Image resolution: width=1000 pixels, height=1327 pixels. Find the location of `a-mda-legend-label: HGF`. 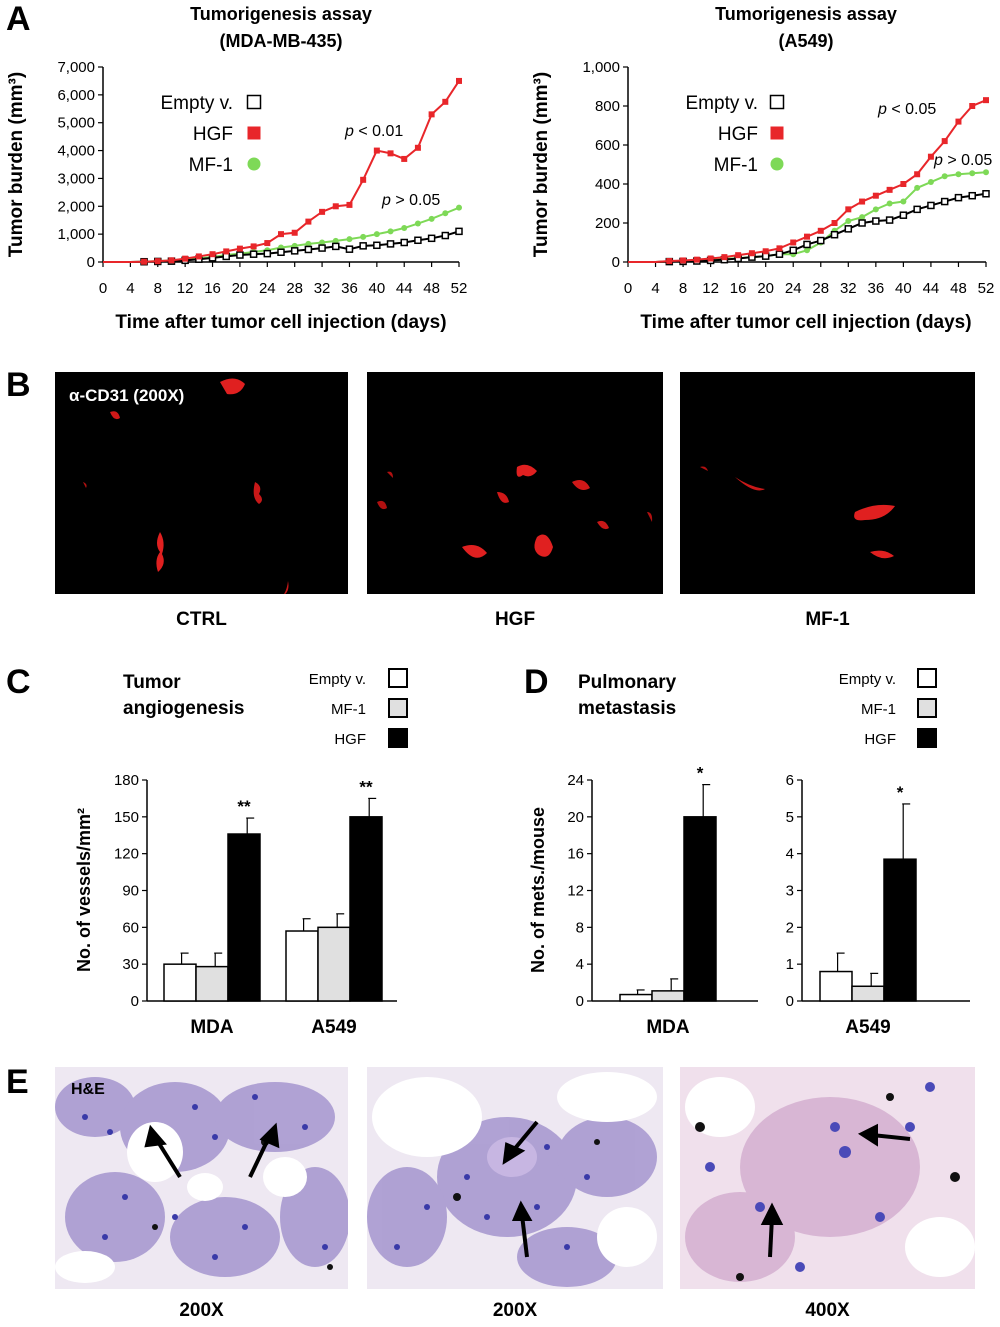

a-mda-legend-label: HGF is located at coordinates (213, 134).